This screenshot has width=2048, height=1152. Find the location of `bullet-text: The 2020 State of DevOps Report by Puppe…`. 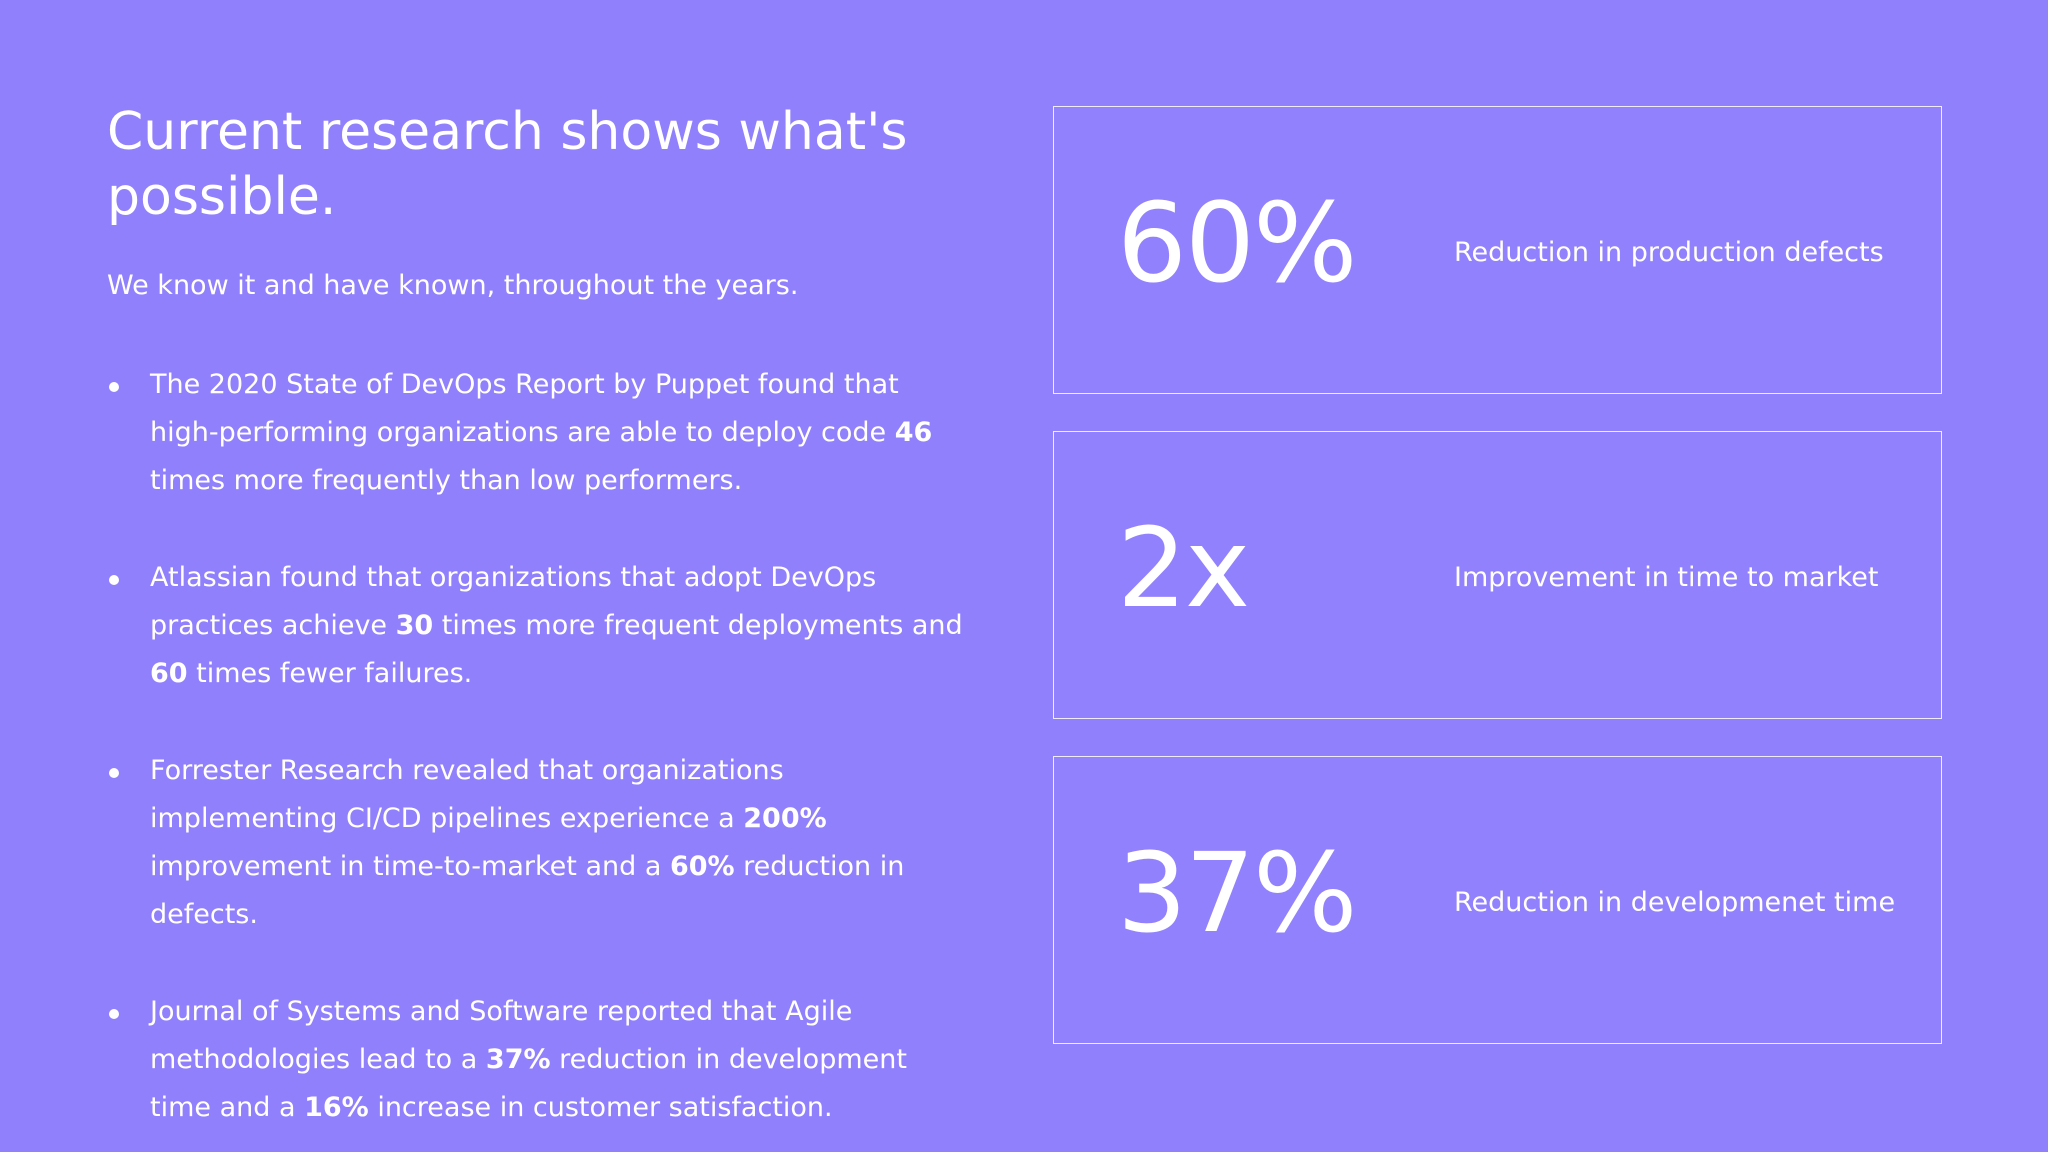

bullet-text: The 2020 State of DevOps Report by Puppe… is located at coordinates (541, 432).